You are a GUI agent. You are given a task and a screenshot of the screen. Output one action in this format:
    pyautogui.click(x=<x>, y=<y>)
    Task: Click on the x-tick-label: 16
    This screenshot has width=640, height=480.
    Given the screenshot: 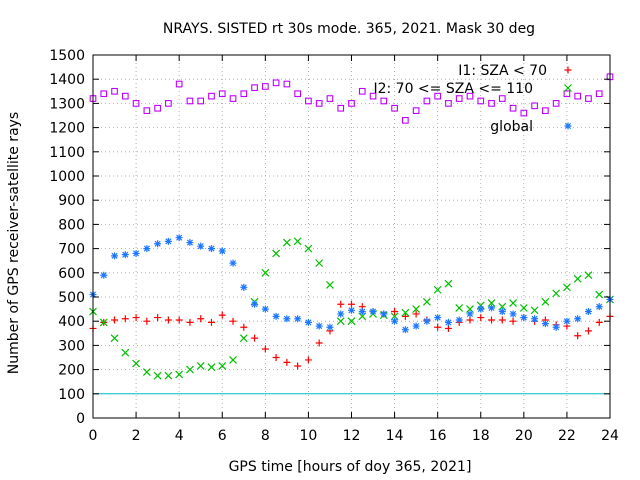 What is the action you would take?
    pyautogui.click(x=438, y=436)
    